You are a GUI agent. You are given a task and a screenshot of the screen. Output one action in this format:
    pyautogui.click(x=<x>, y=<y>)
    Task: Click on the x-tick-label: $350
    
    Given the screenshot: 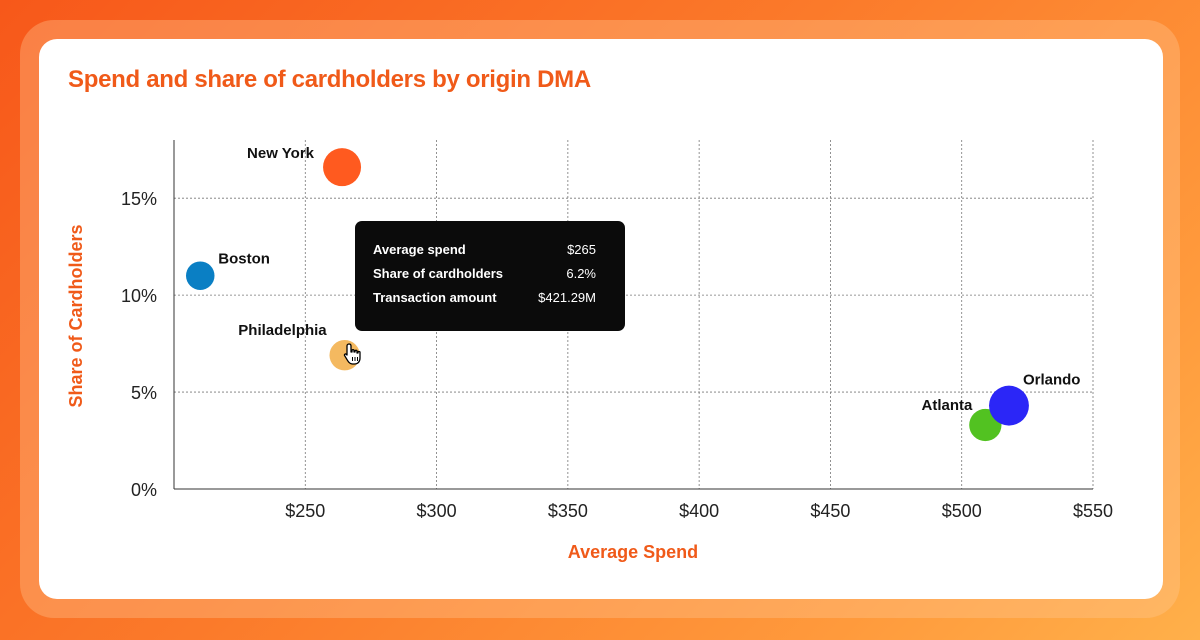 What is the action you would take?
    pyautogui.click(x=568, y=511)
    